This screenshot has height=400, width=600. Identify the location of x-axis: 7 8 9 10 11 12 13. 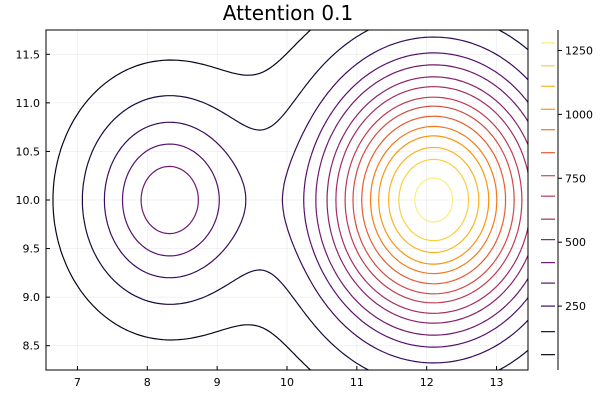
(289, 377).